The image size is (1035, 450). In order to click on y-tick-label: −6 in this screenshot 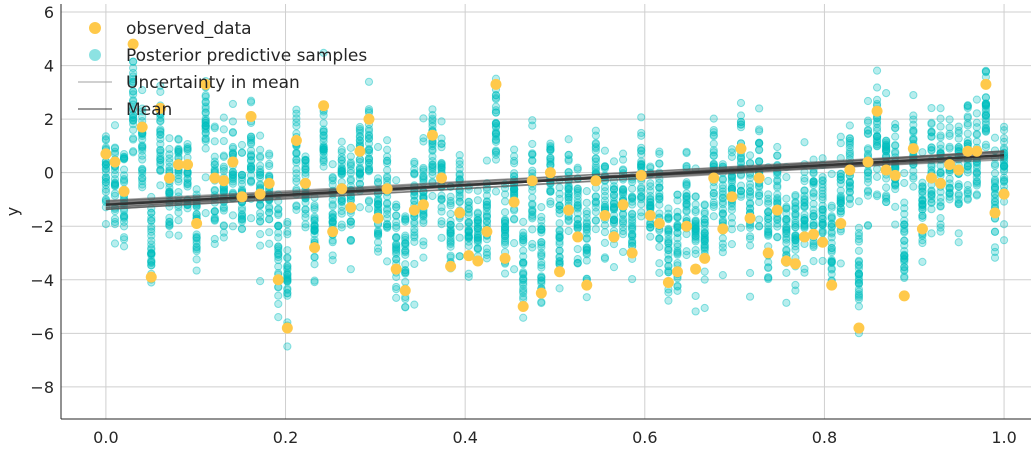, I will do `click(42, 333)`.